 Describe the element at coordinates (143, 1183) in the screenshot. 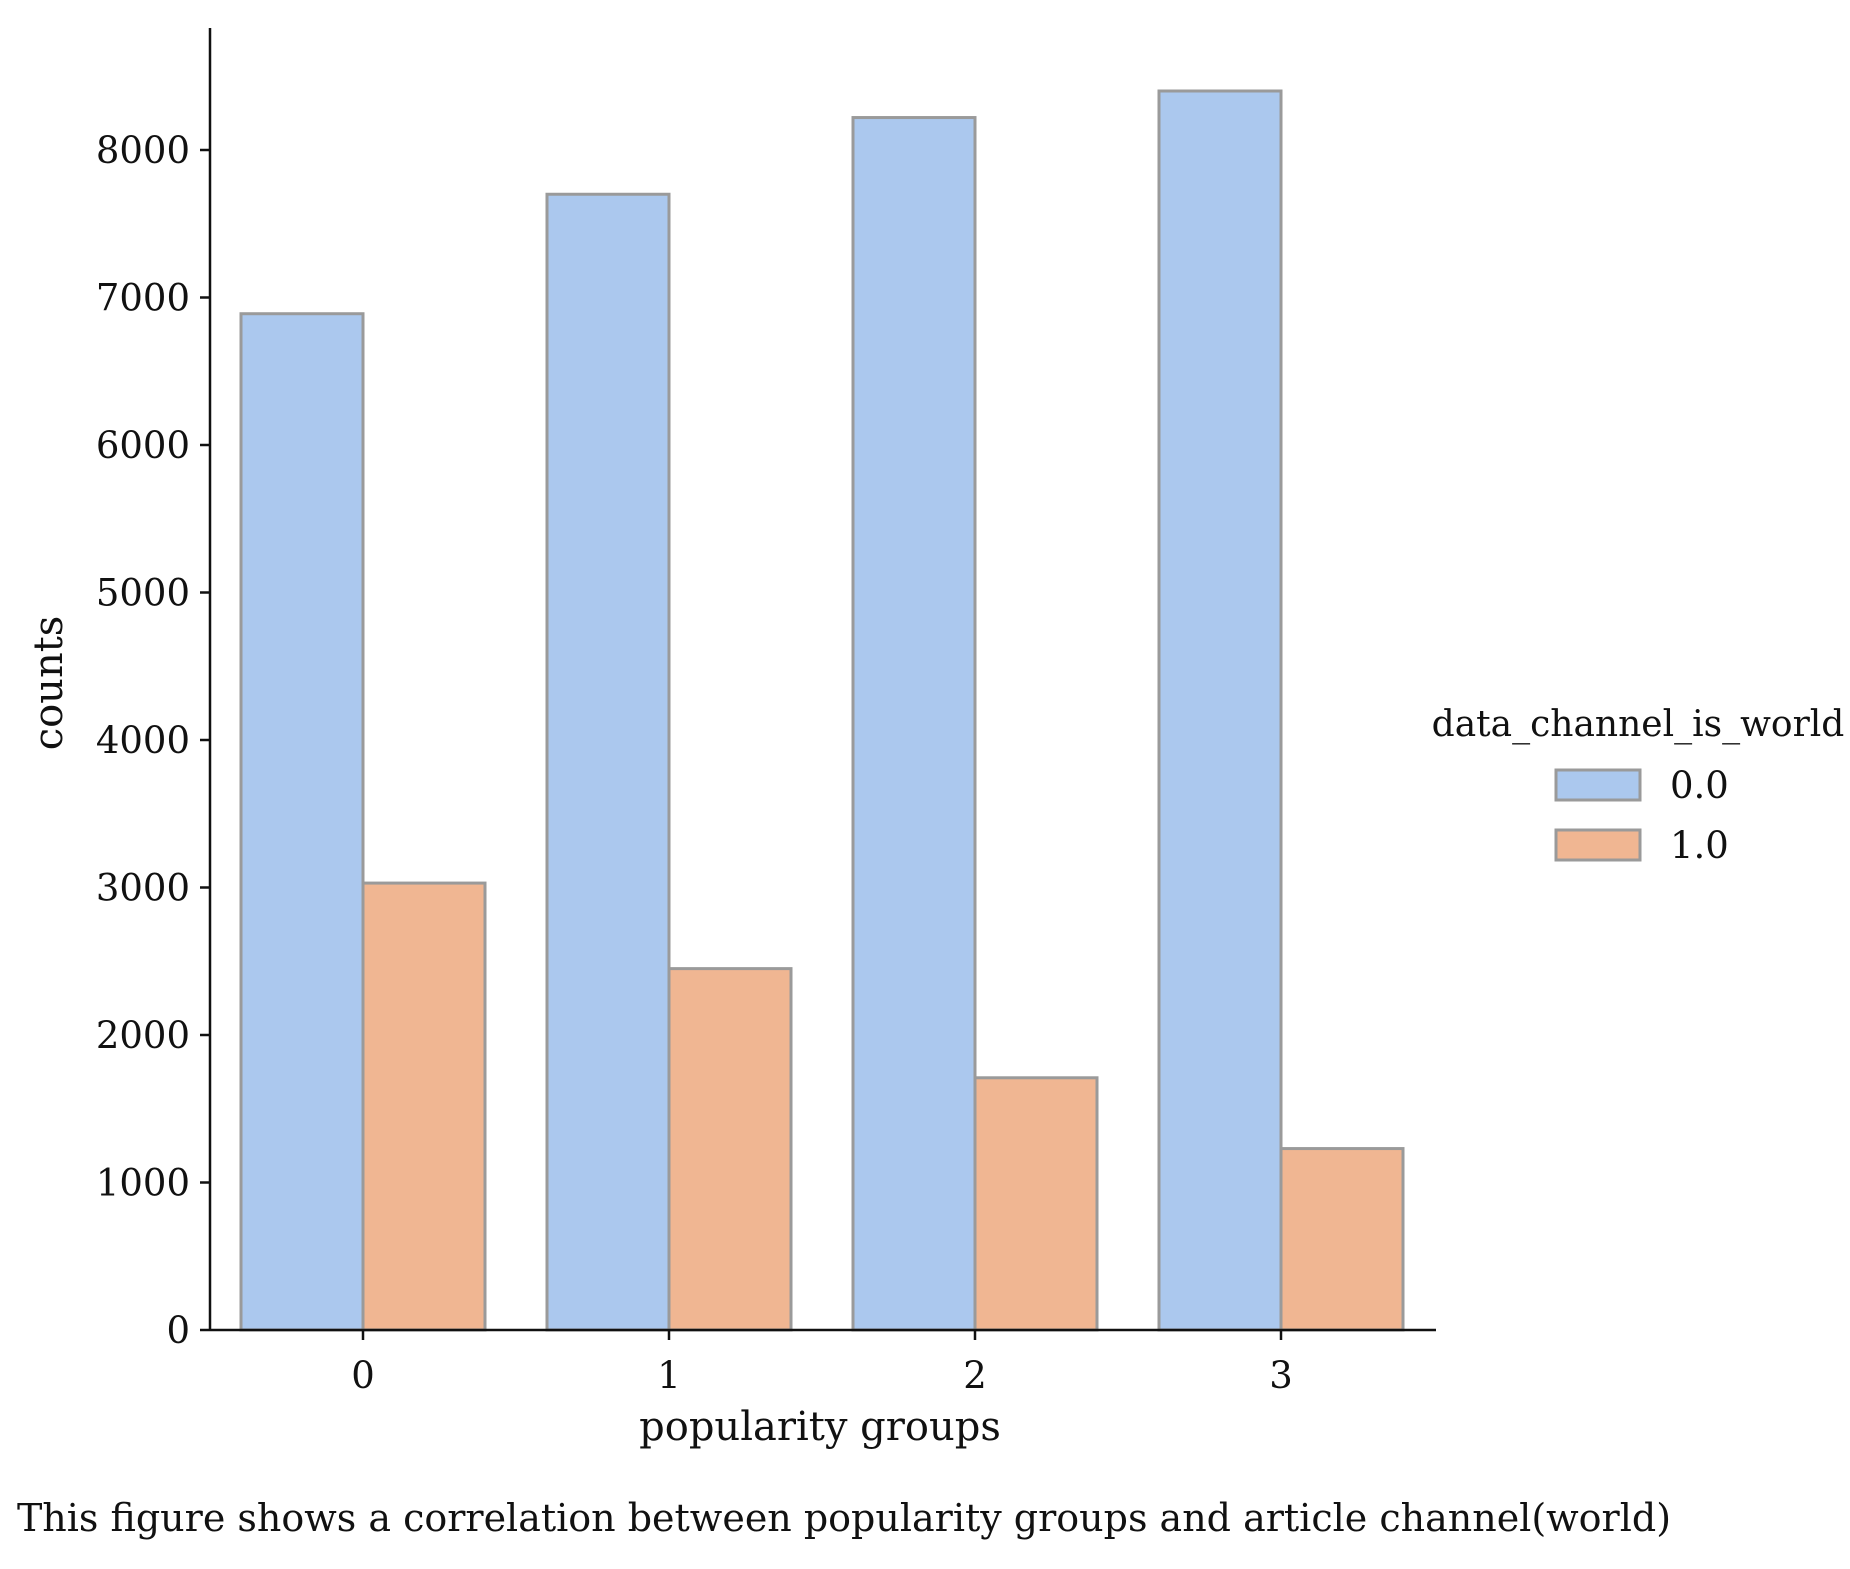

I see `y-tick-label: 1000` at that location.